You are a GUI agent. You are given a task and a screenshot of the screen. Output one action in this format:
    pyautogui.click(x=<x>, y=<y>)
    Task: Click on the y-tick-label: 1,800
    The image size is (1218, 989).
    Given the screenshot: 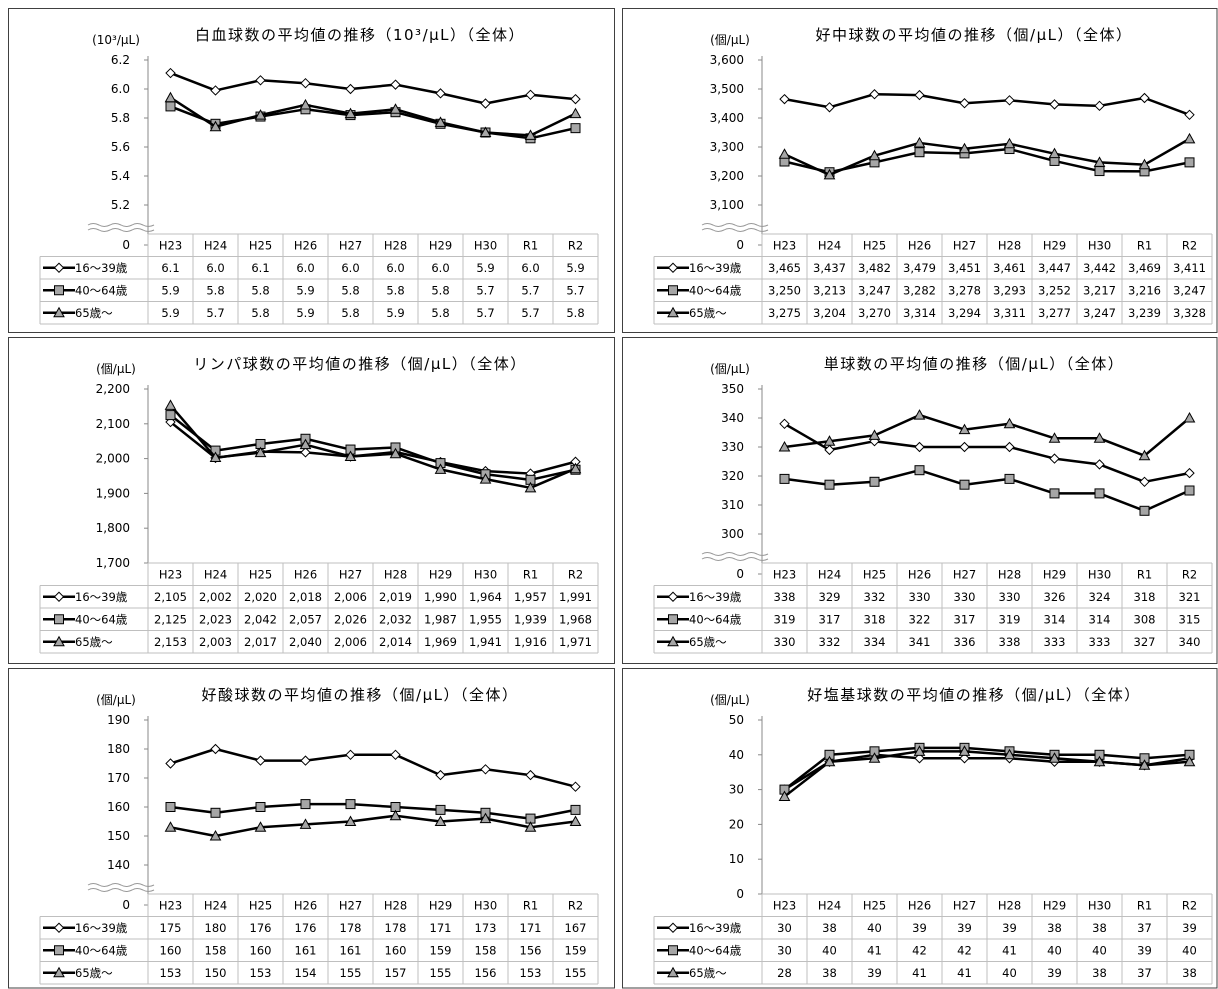 What is the action you would take?
    pyautogui.click(x=113, y=528)
    